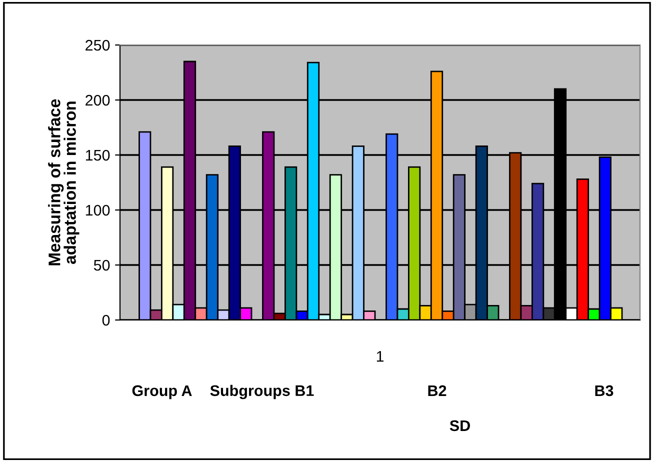  What do you see at coordinates (64, 182) in the screenshot?
I see `y-axis-title: Measuring of surface adaptation in micron` at bounding box center [64, 182].